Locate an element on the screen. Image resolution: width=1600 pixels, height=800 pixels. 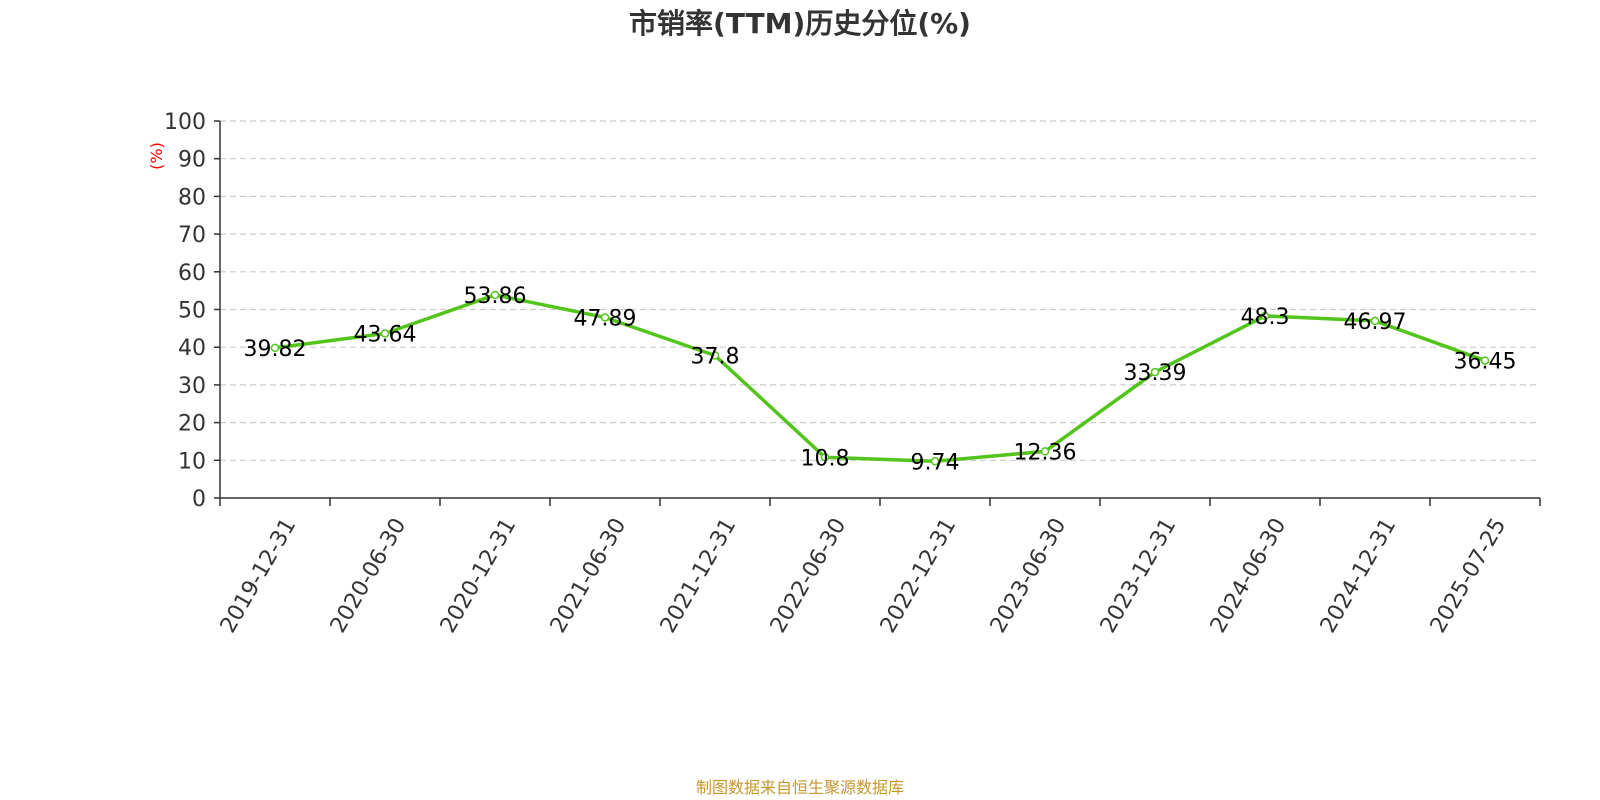
x-tick-label: 2024-12-31 is located at coordinates (1359, 575).